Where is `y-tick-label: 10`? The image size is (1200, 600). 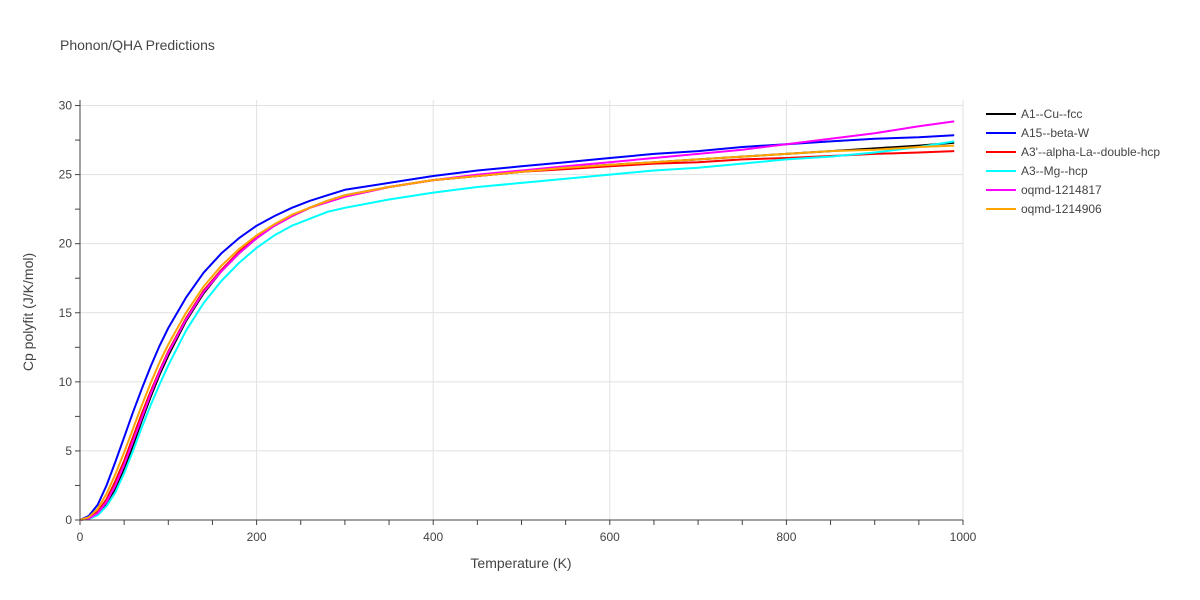
y-tick-label: 10 is located at coordinates (66, 382).